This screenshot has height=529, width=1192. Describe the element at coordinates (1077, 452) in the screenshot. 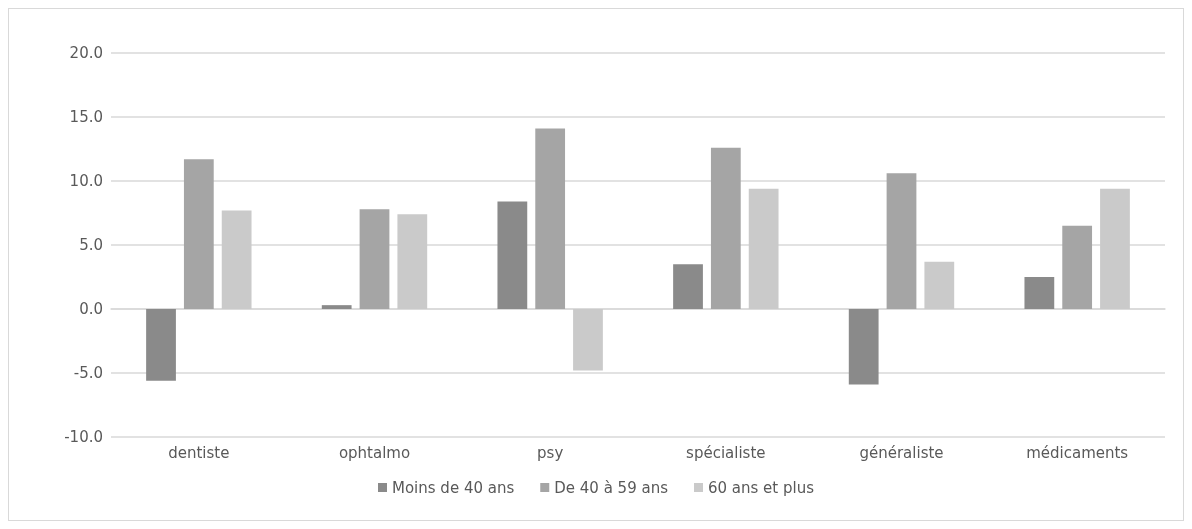

I see `x-tick-label: médicaments` at that location.